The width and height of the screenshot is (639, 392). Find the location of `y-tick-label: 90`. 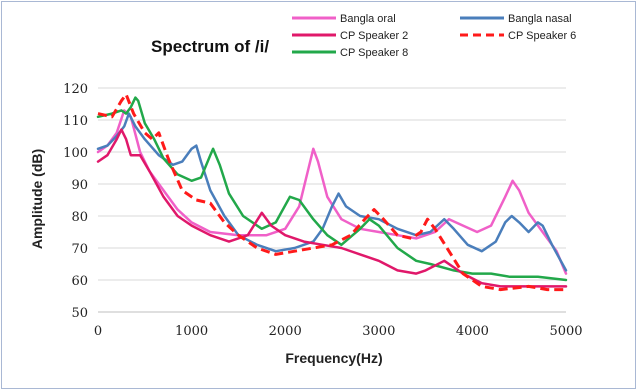

y-tick-label: 90 is located at coordinates (79, 185).